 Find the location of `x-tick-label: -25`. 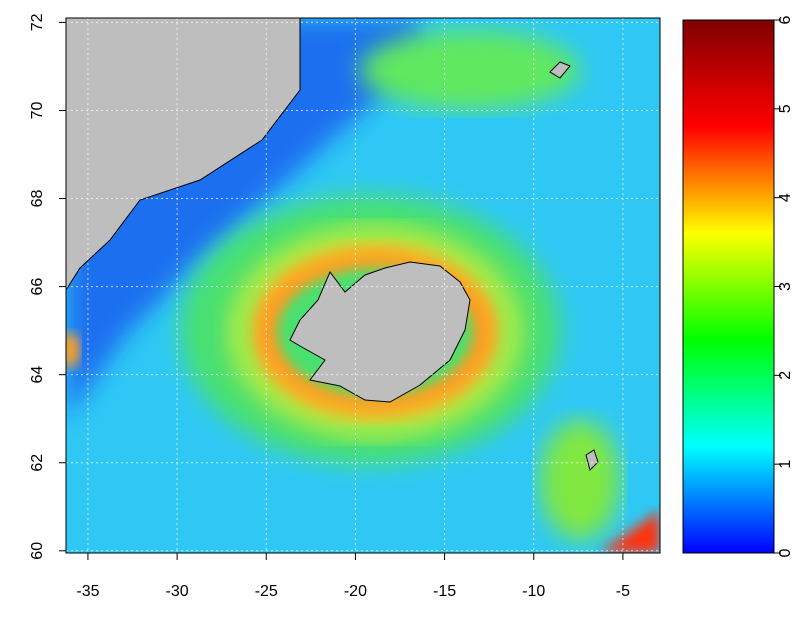

x-tick-label: -25 is located at coordinates (266, 591).